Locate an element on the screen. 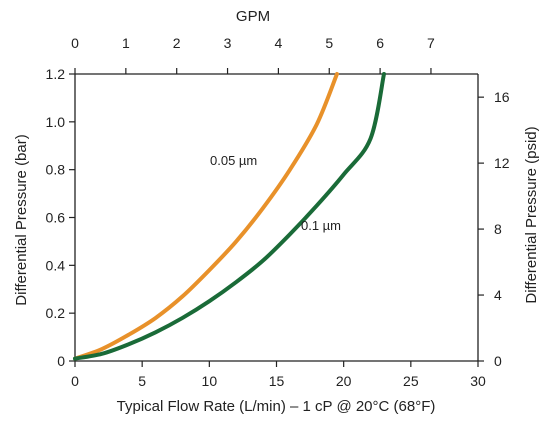  x2-tick-label-1: 1 is located at coordinates (126, 43).